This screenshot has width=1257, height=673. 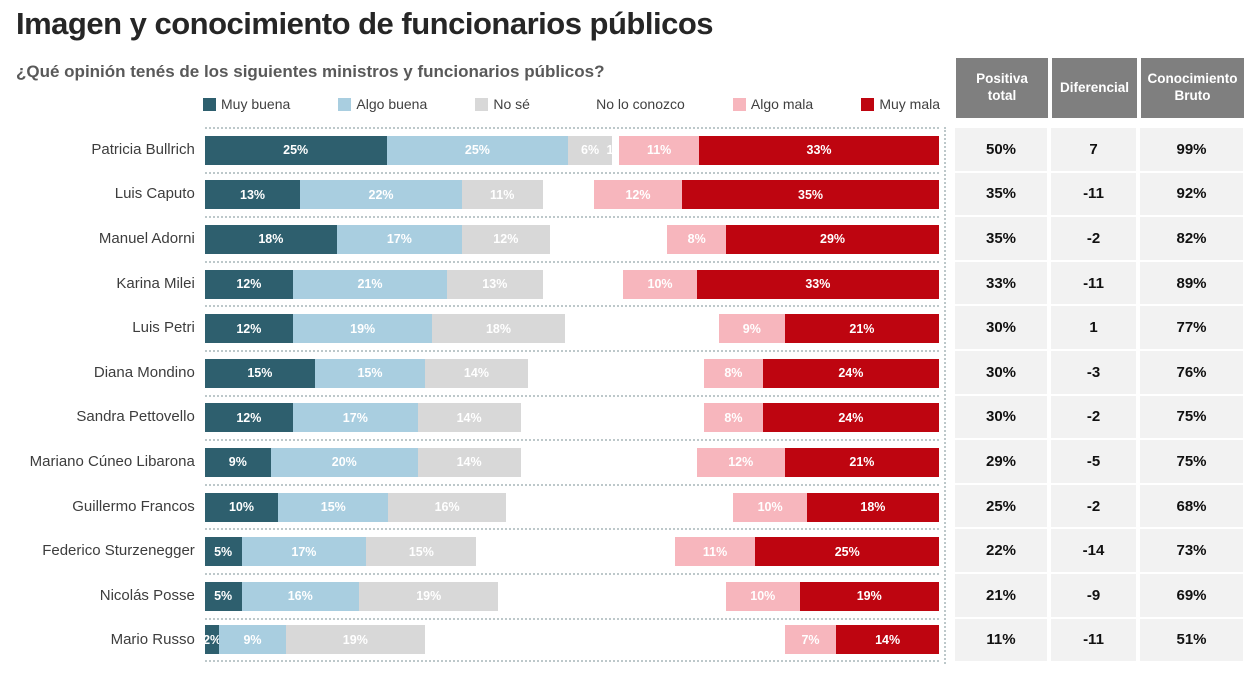 I want to click on bar-segment-no-s-: 15%, so click(x=421, y=552).